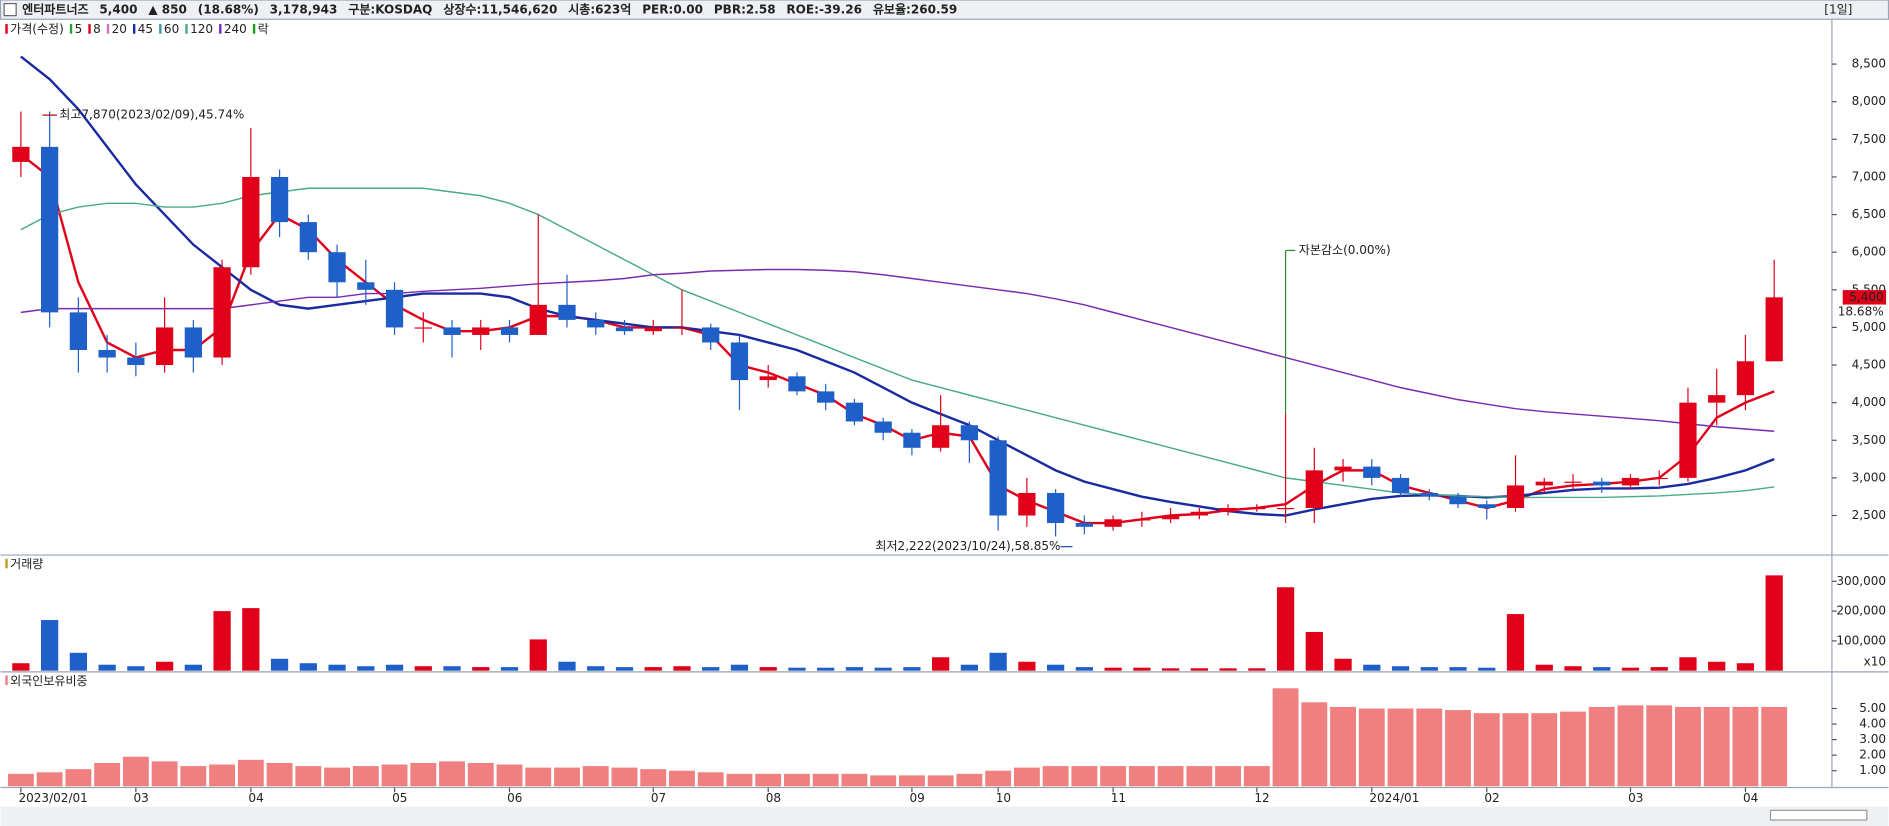 The image size is (1889, 826). I want to click on y-tick-label: 4.00, so click(1872, 724).